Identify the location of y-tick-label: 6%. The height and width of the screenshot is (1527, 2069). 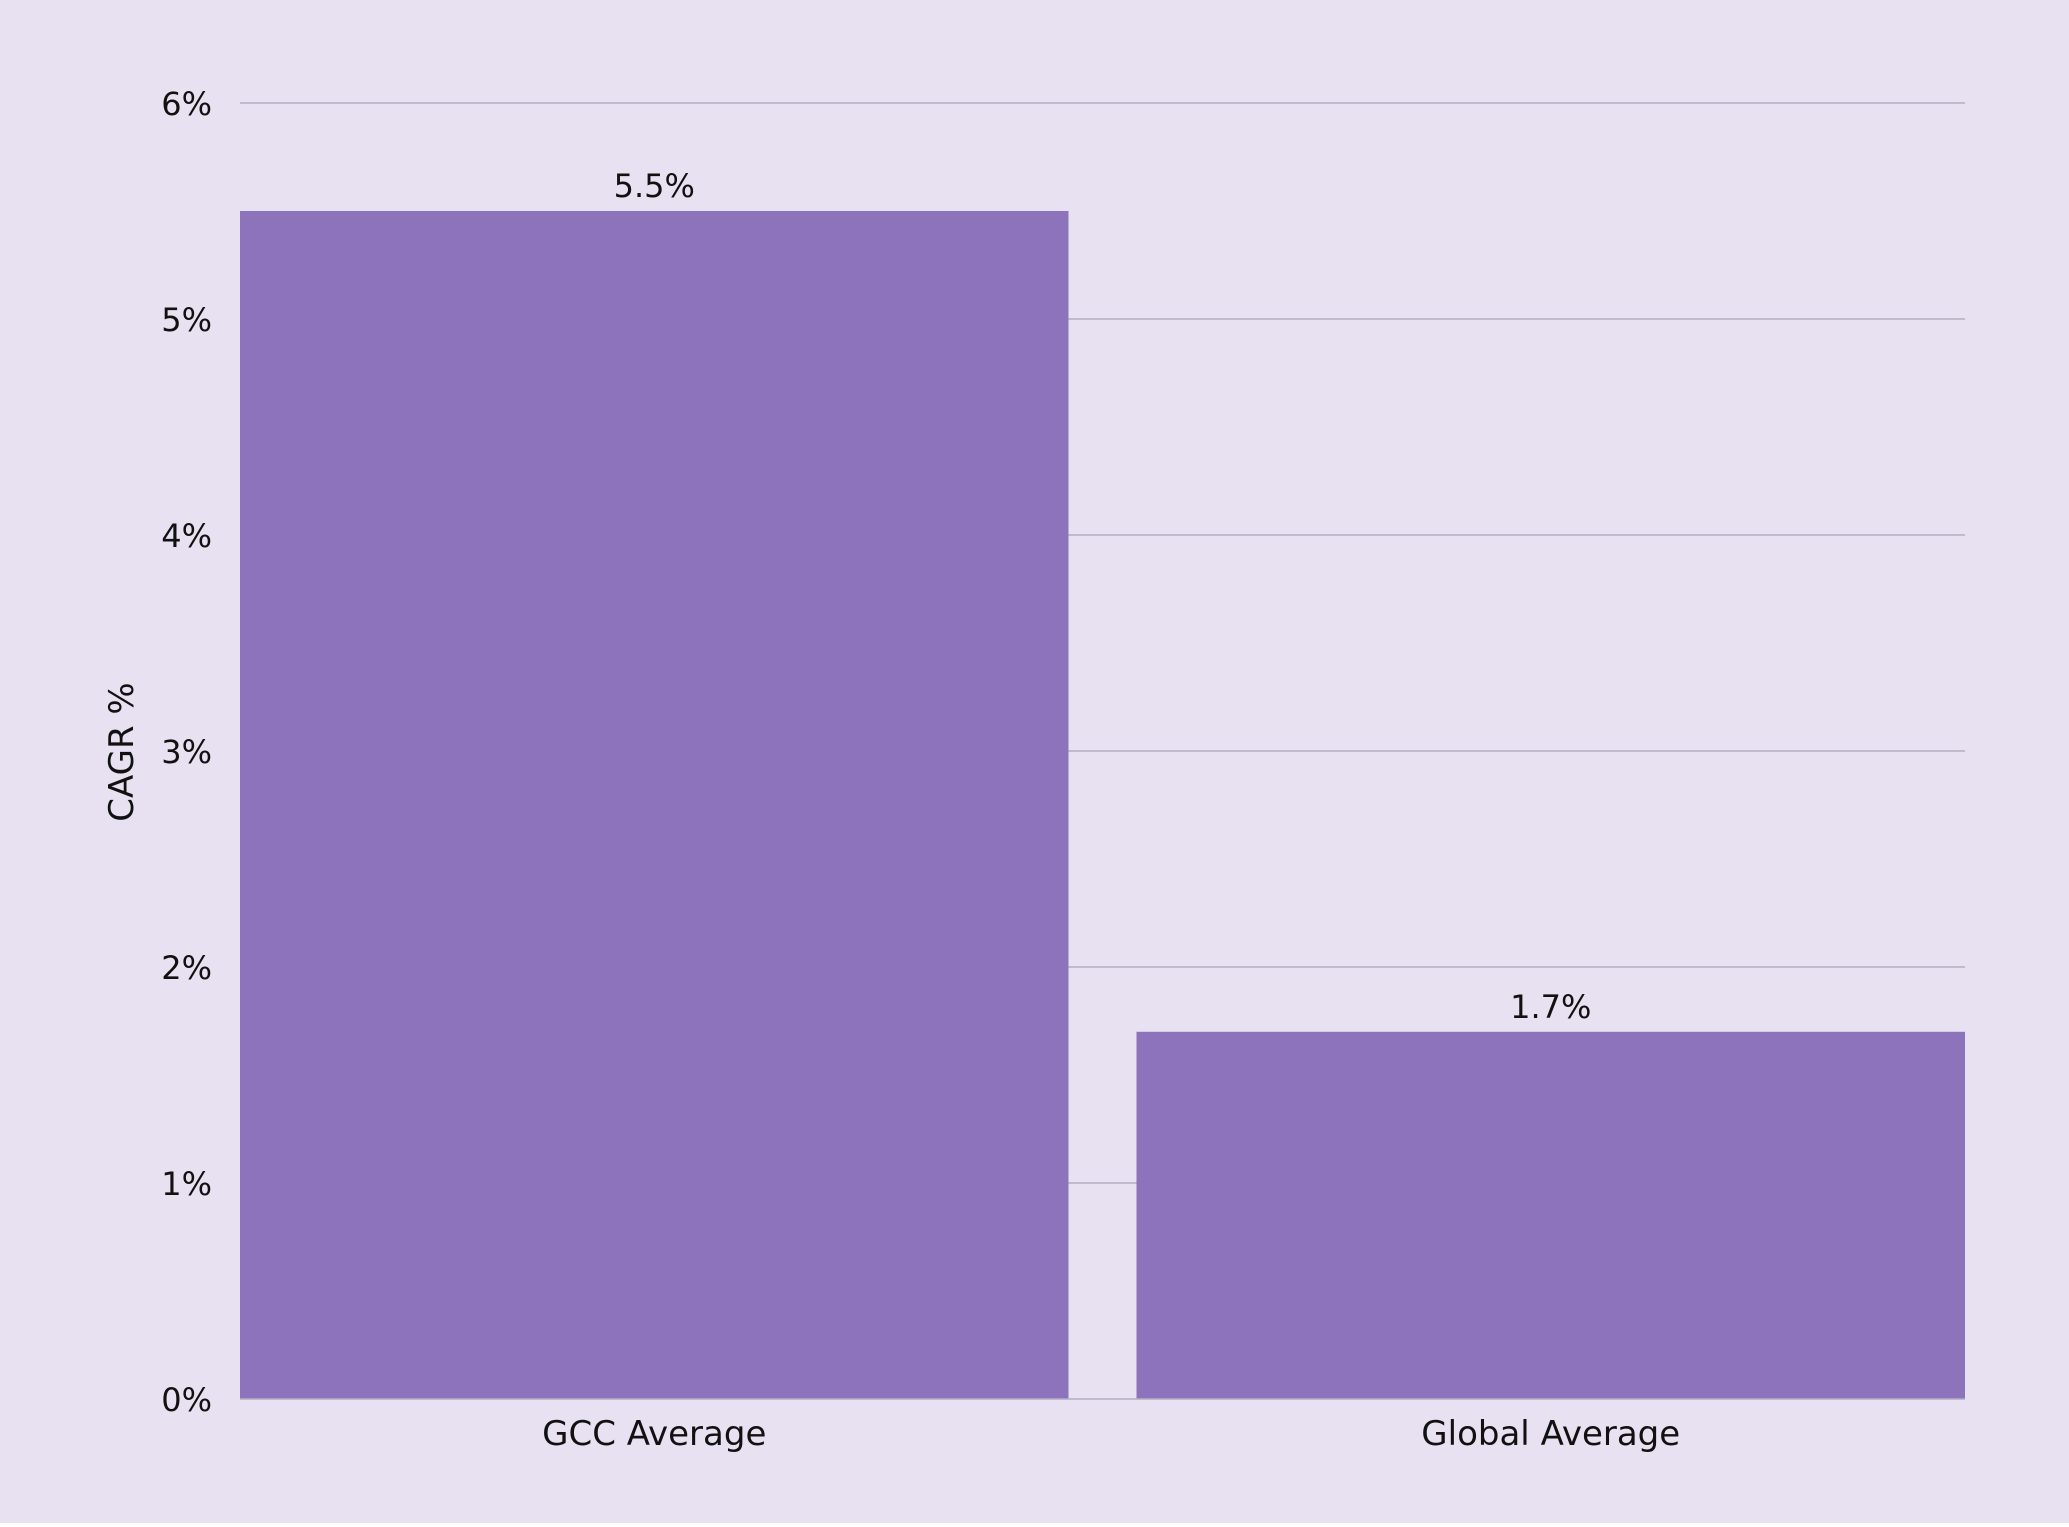
(186, 104).